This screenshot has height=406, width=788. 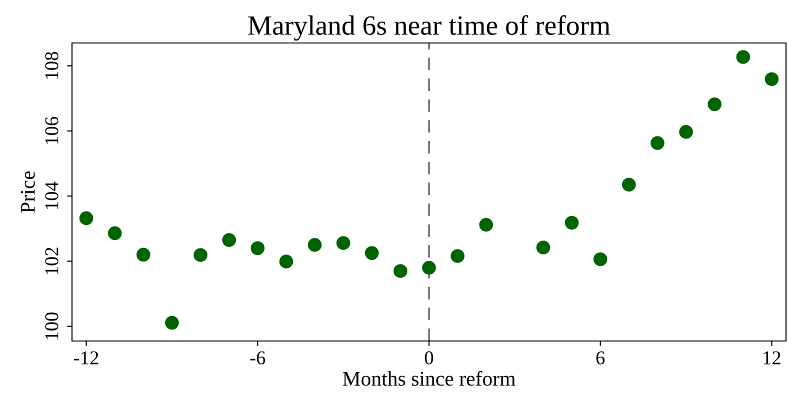 I want to click on x-axis-title: Months since reform, so click(x=429, y=378).